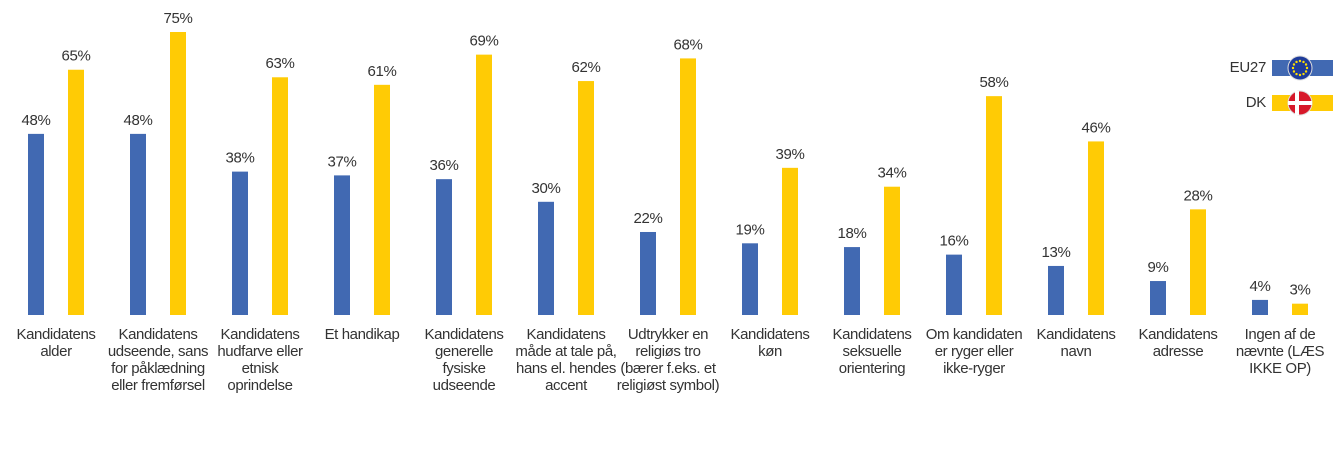 The width and height of the screenshot is (1341, 452). I want to click on x-tick-label: Ingen af de nævnte (LÆS IKKE OP), so click(1280, 351).